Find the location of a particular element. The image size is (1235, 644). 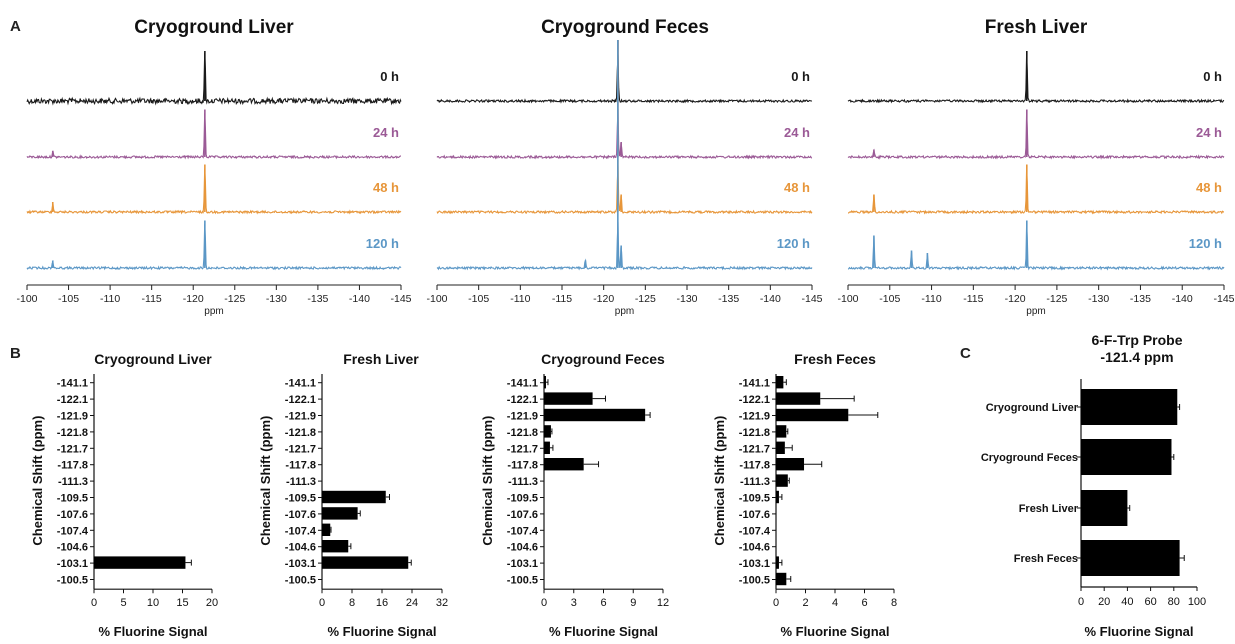

x-tick-label: 12 is located at coordinates (663, 603).